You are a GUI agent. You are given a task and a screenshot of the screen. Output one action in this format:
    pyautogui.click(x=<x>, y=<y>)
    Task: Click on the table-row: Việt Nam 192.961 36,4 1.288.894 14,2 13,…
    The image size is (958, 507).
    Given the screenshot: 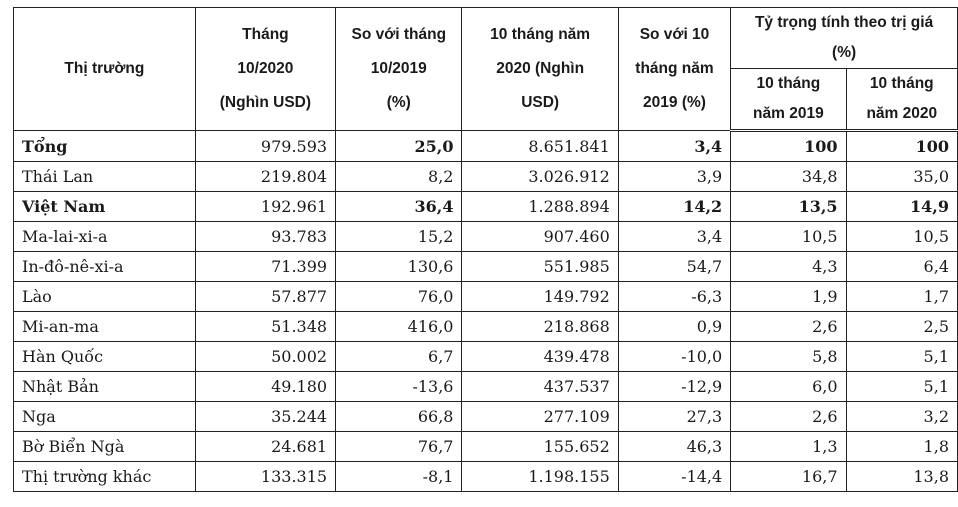 What is the action you would take?
    pyautogui.click(x=485, y=206)
    